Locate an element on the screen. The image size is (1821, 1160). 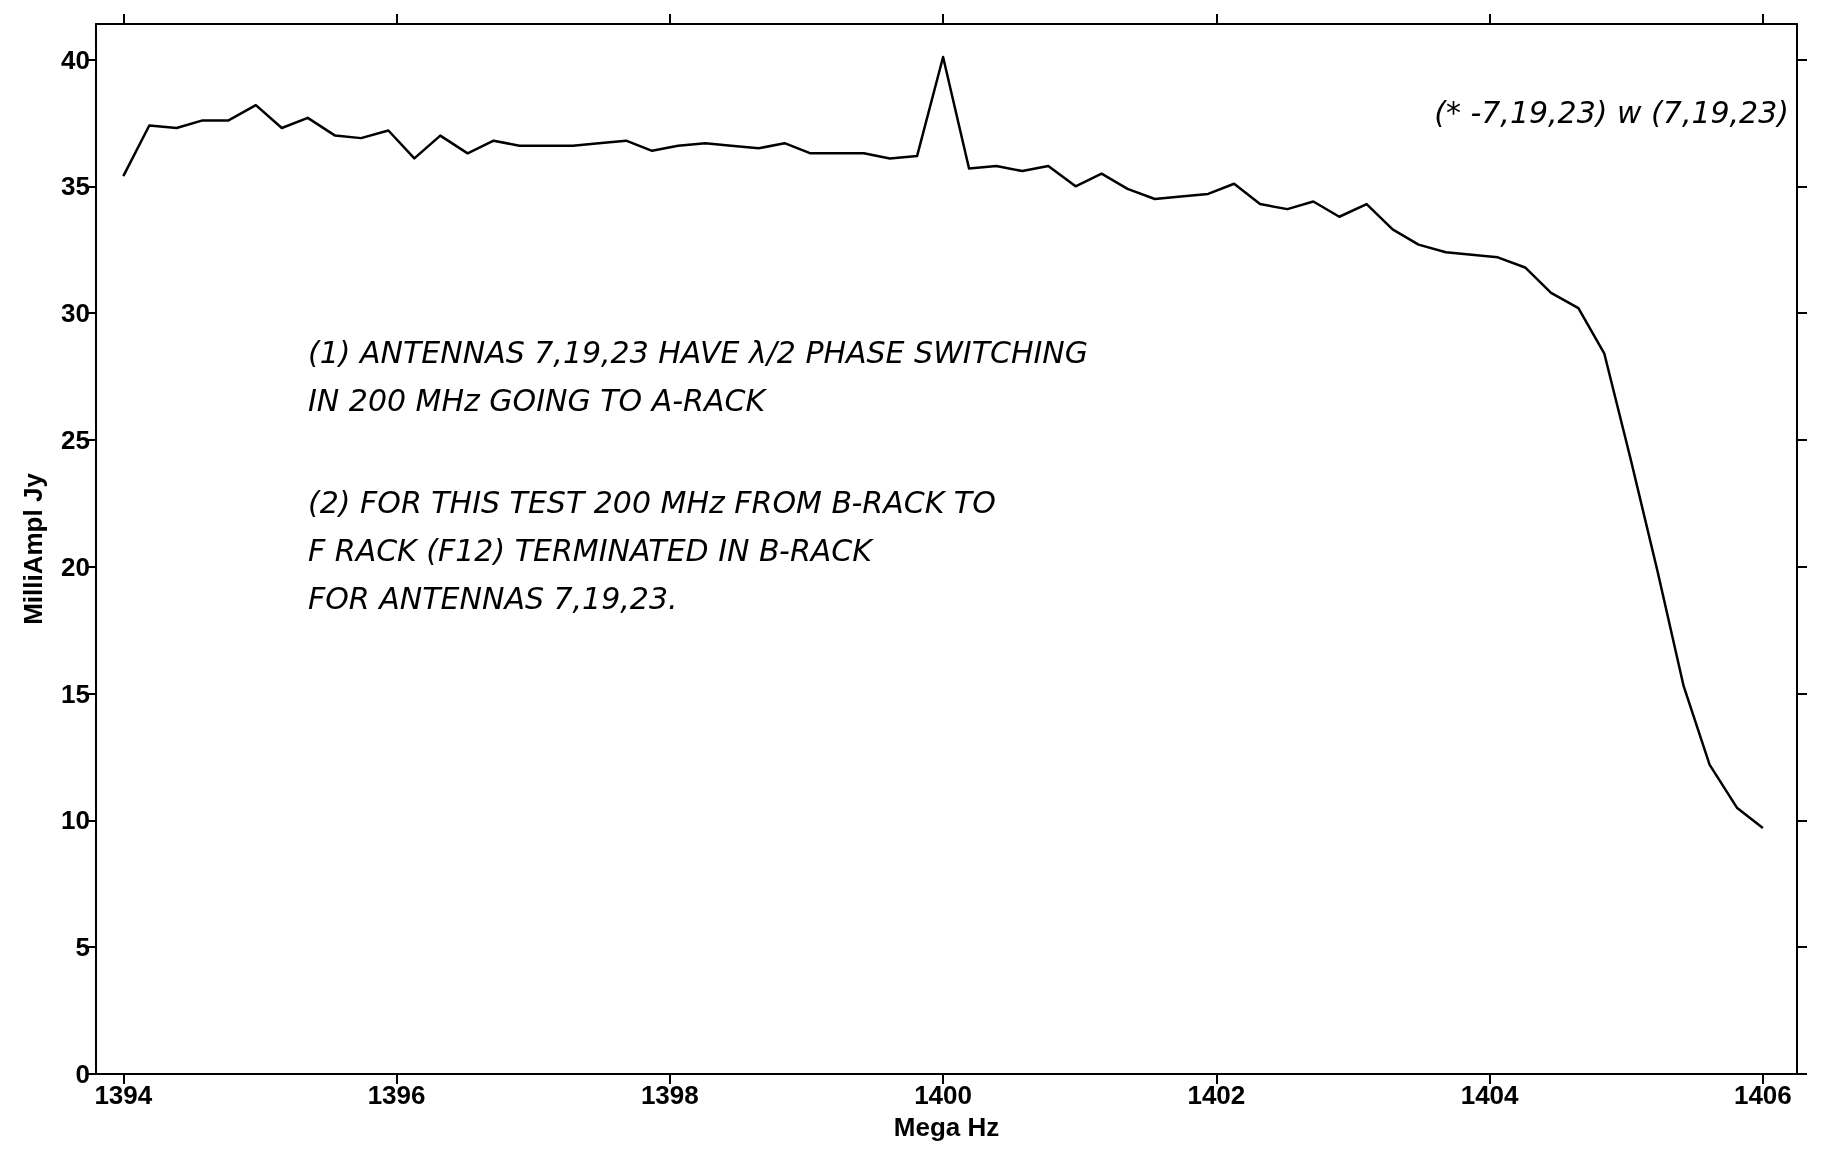
y-axis-title: MilliAmpl Jy is located at coordinates (33, 548).